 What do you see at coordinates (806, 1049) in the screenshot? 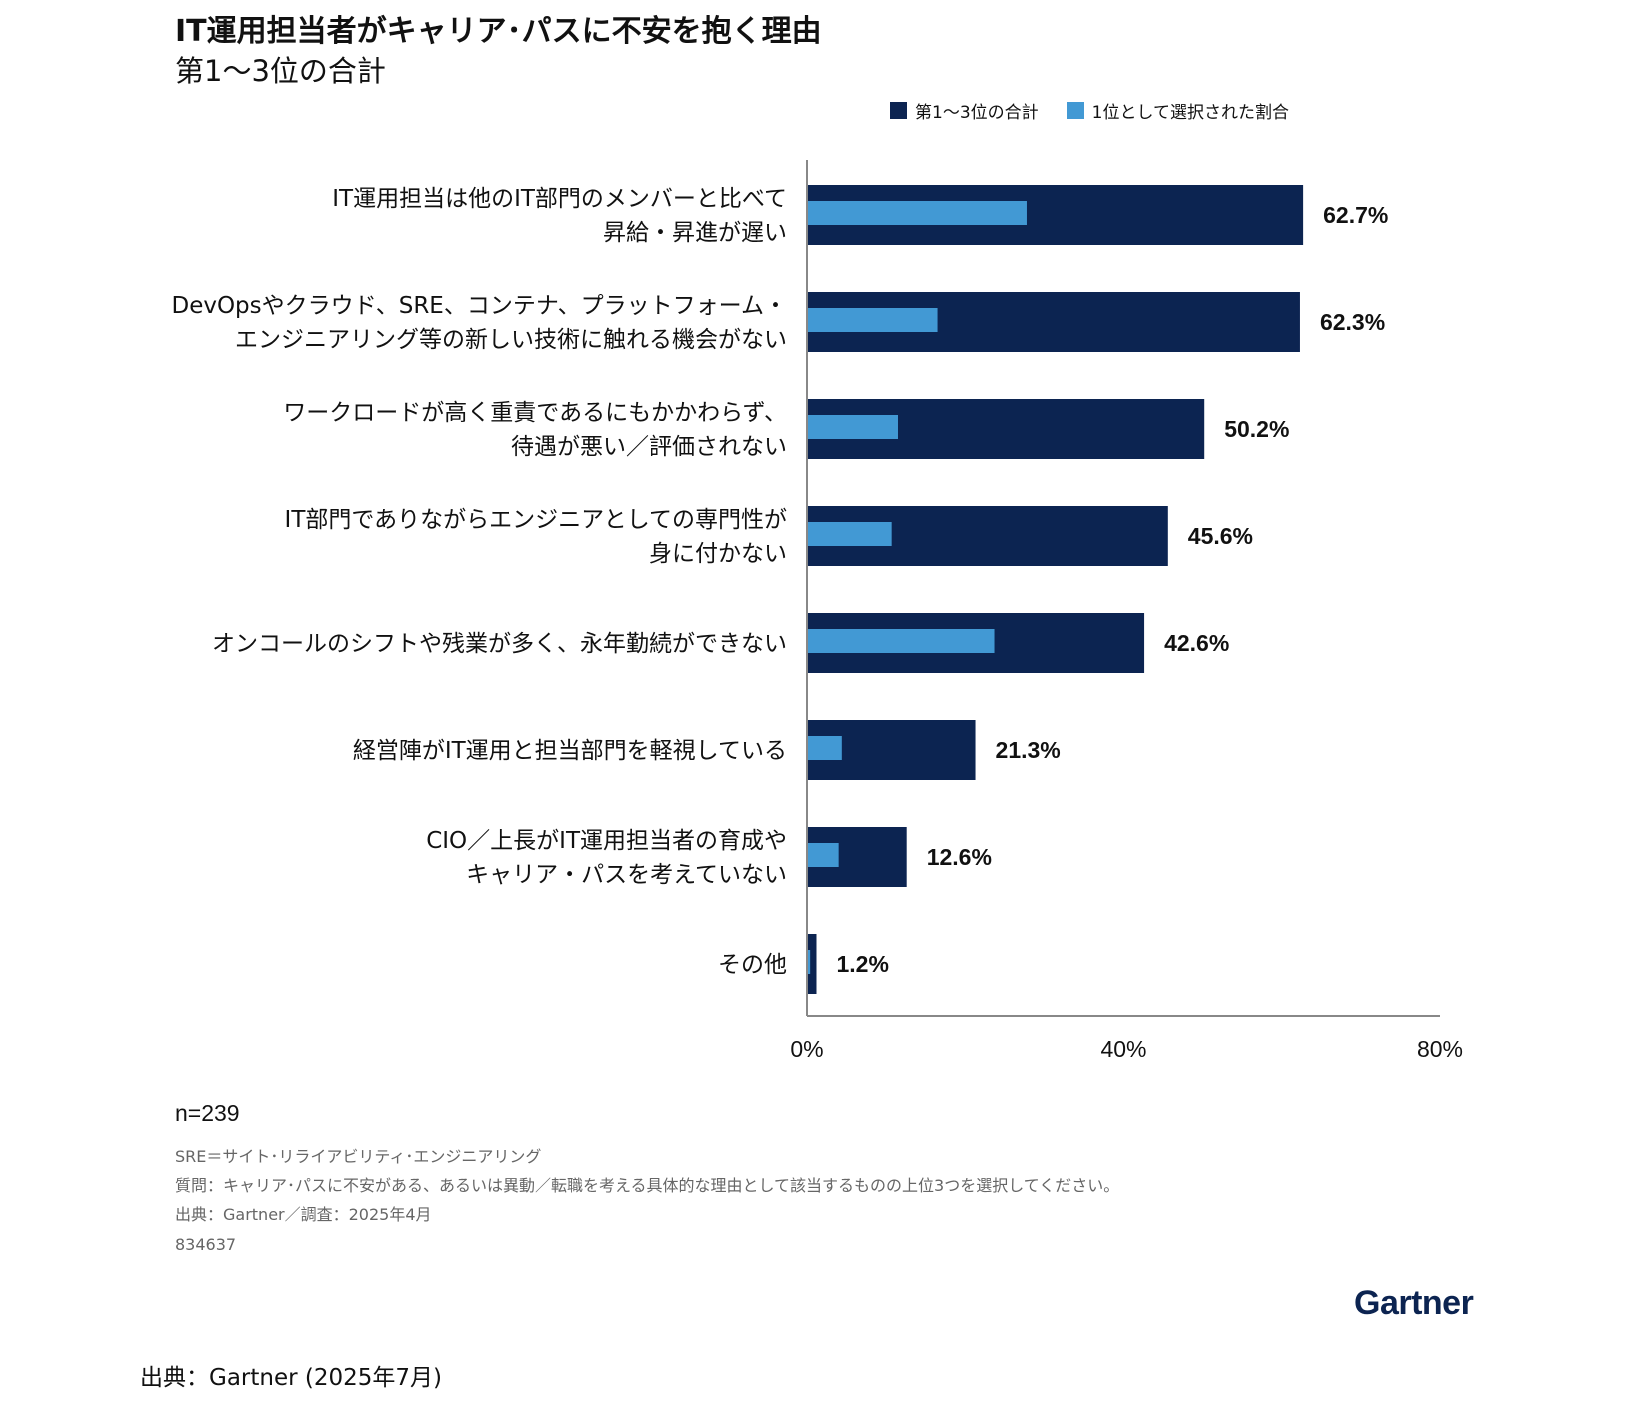
I see `x-tick-label-0: 0%` at bounding box center [806, 1049].